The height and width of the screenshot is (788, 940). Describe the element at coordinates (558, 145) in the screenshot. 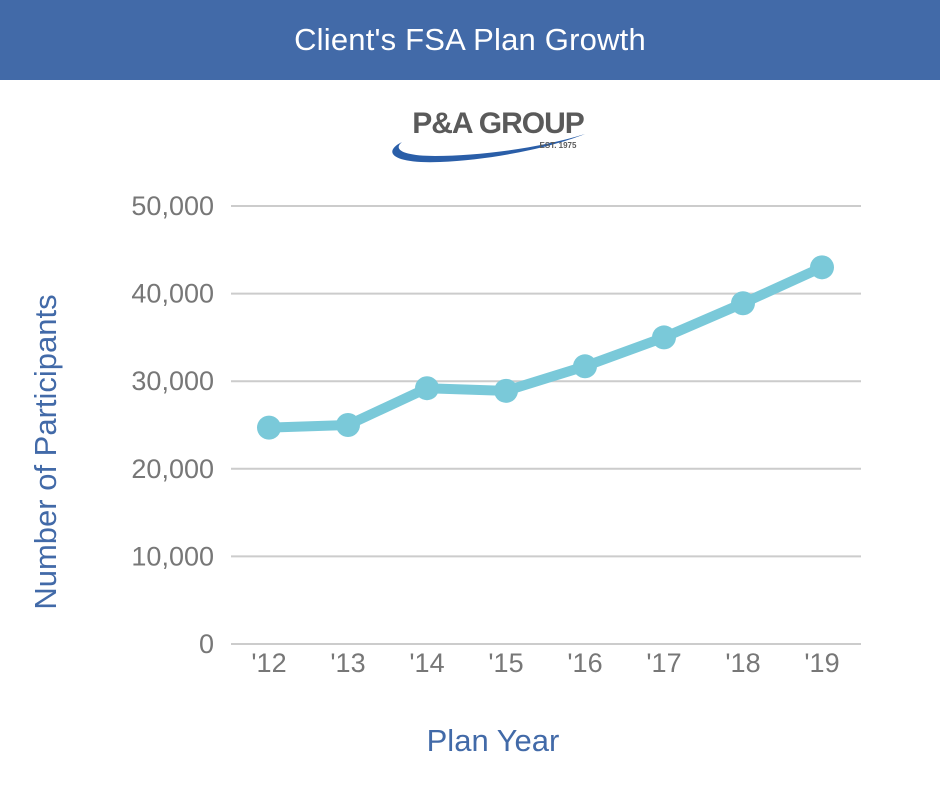

I see `logo-tagline: EST. 1975` at that location.